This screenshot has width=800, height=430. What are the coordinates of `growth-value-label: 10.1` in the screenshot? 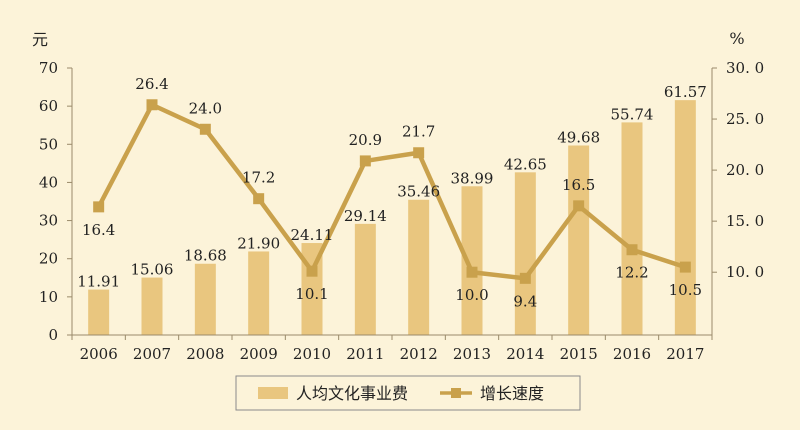 It's located at (311, 294).